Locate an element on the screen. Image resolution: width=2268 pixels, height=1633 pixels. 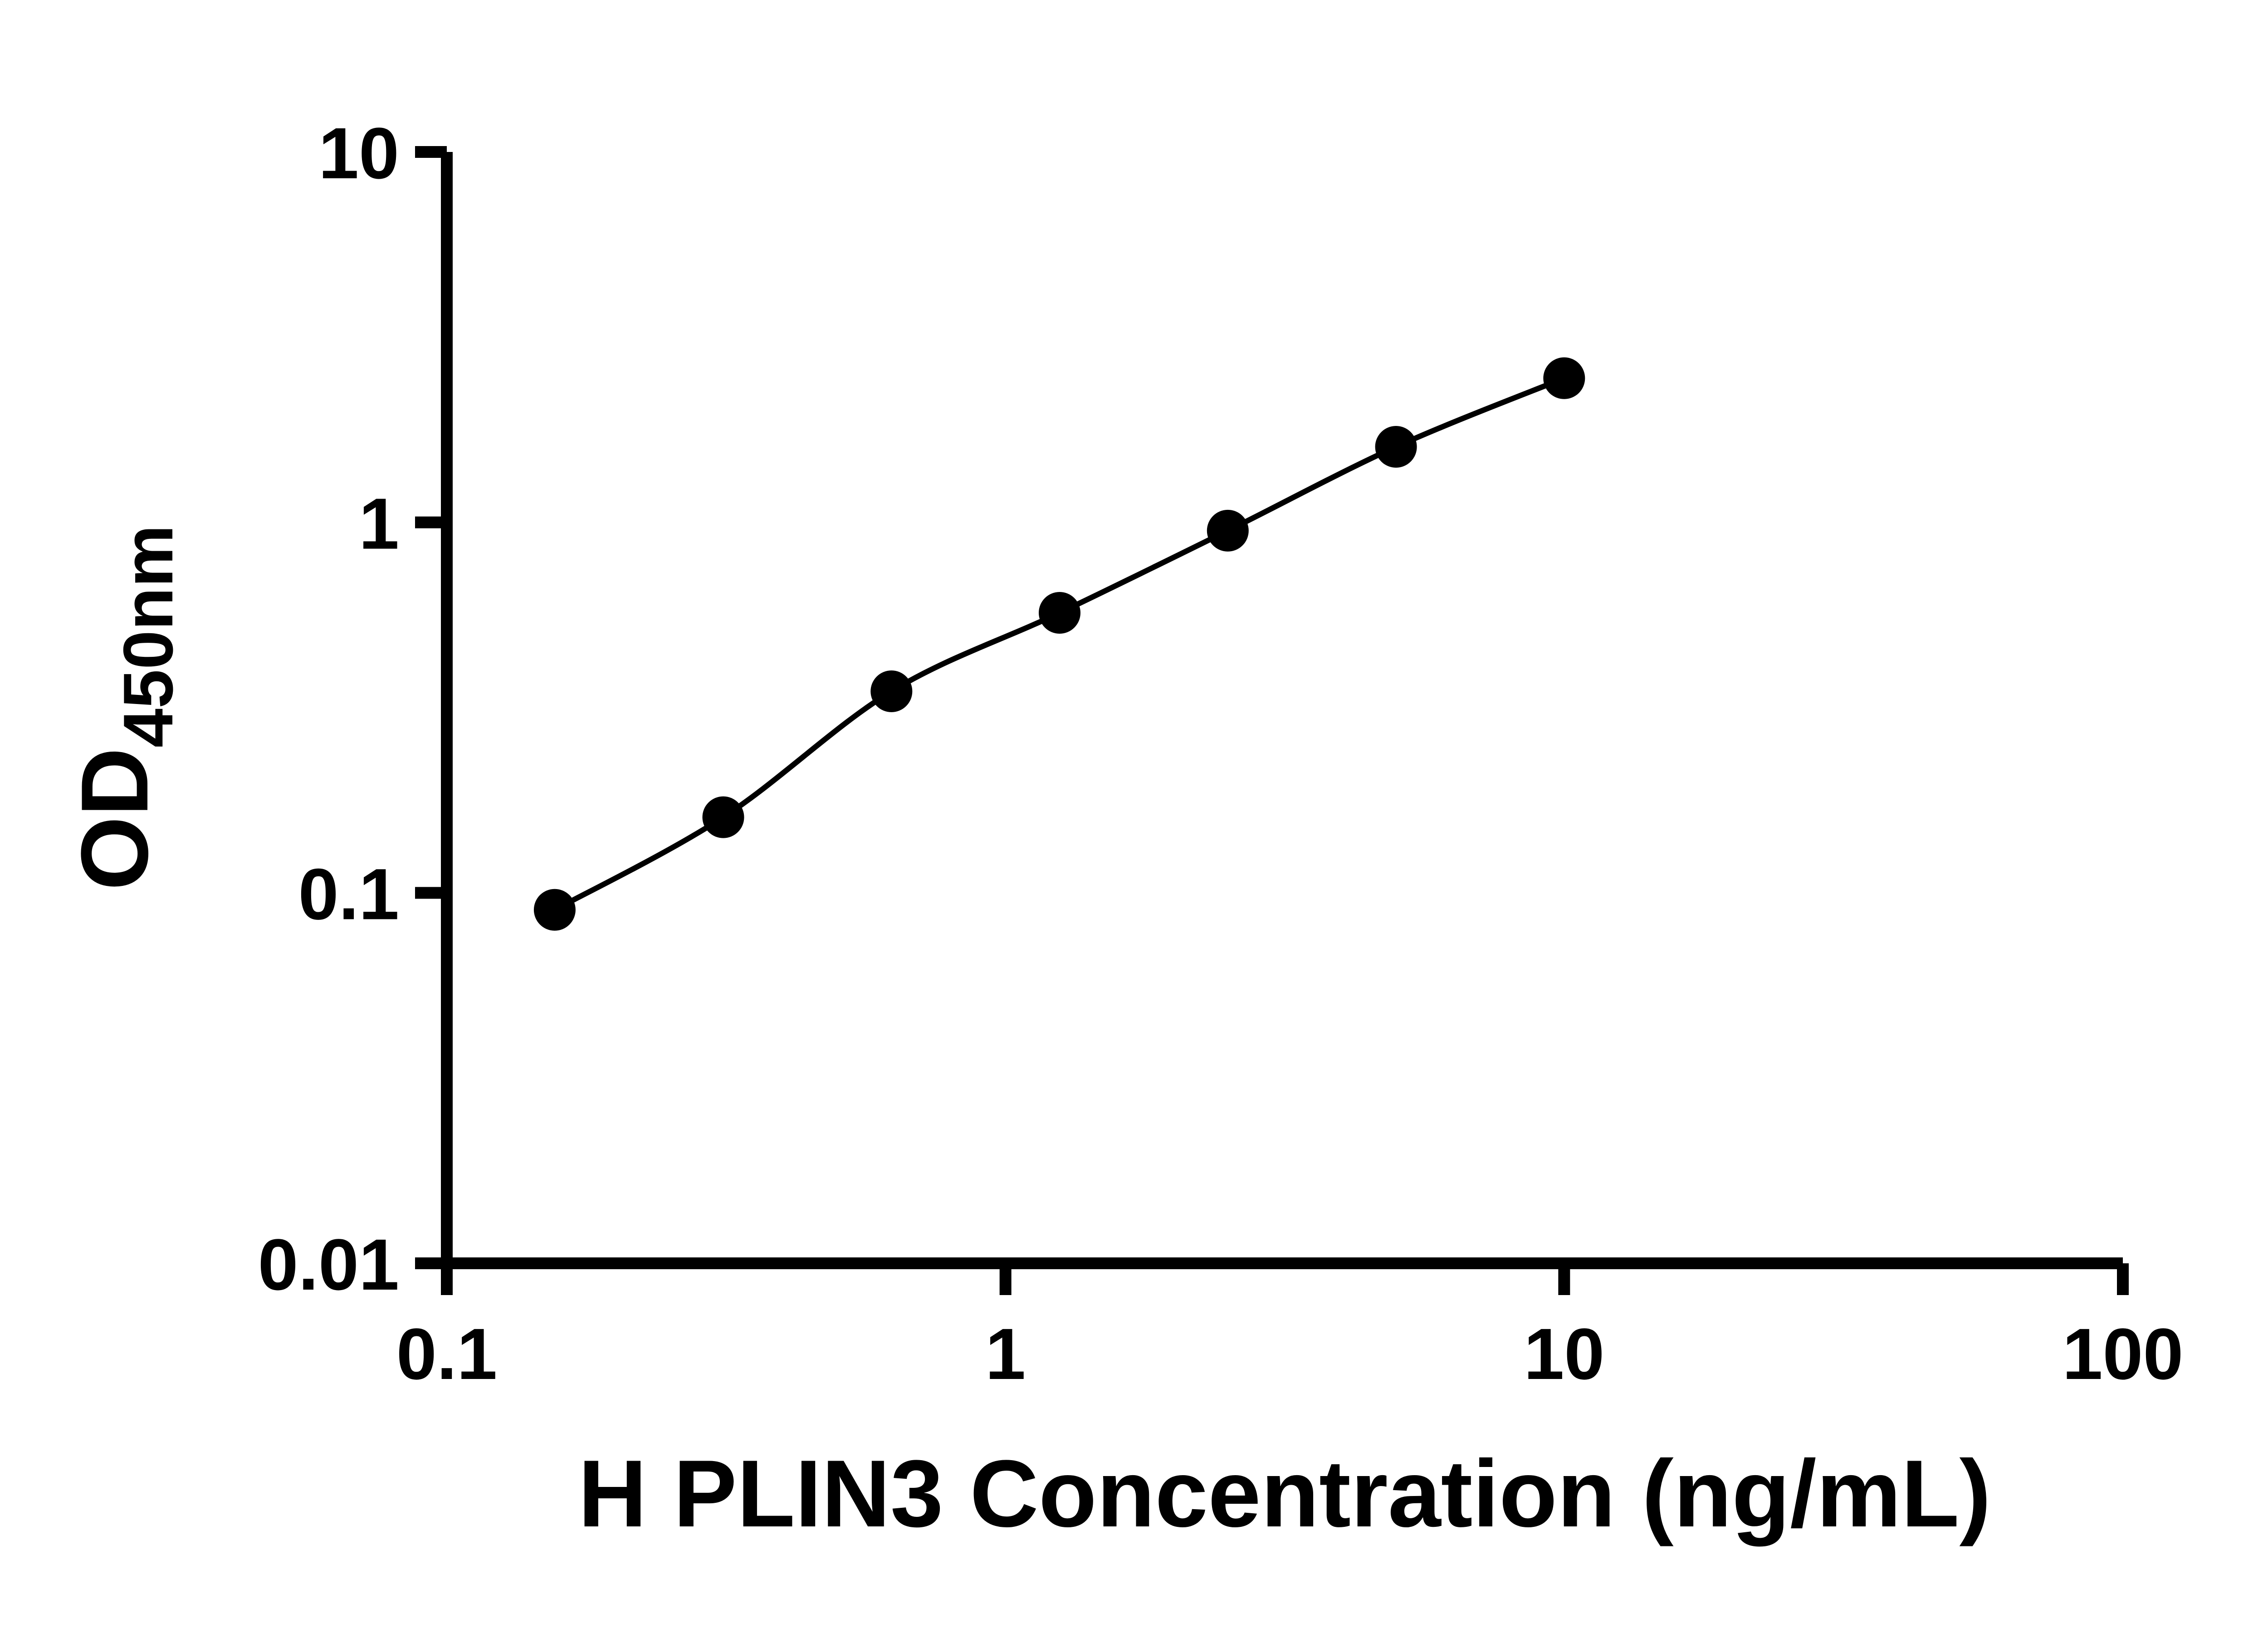
y-tick-label: 10 is located at coordinates (359, 153).